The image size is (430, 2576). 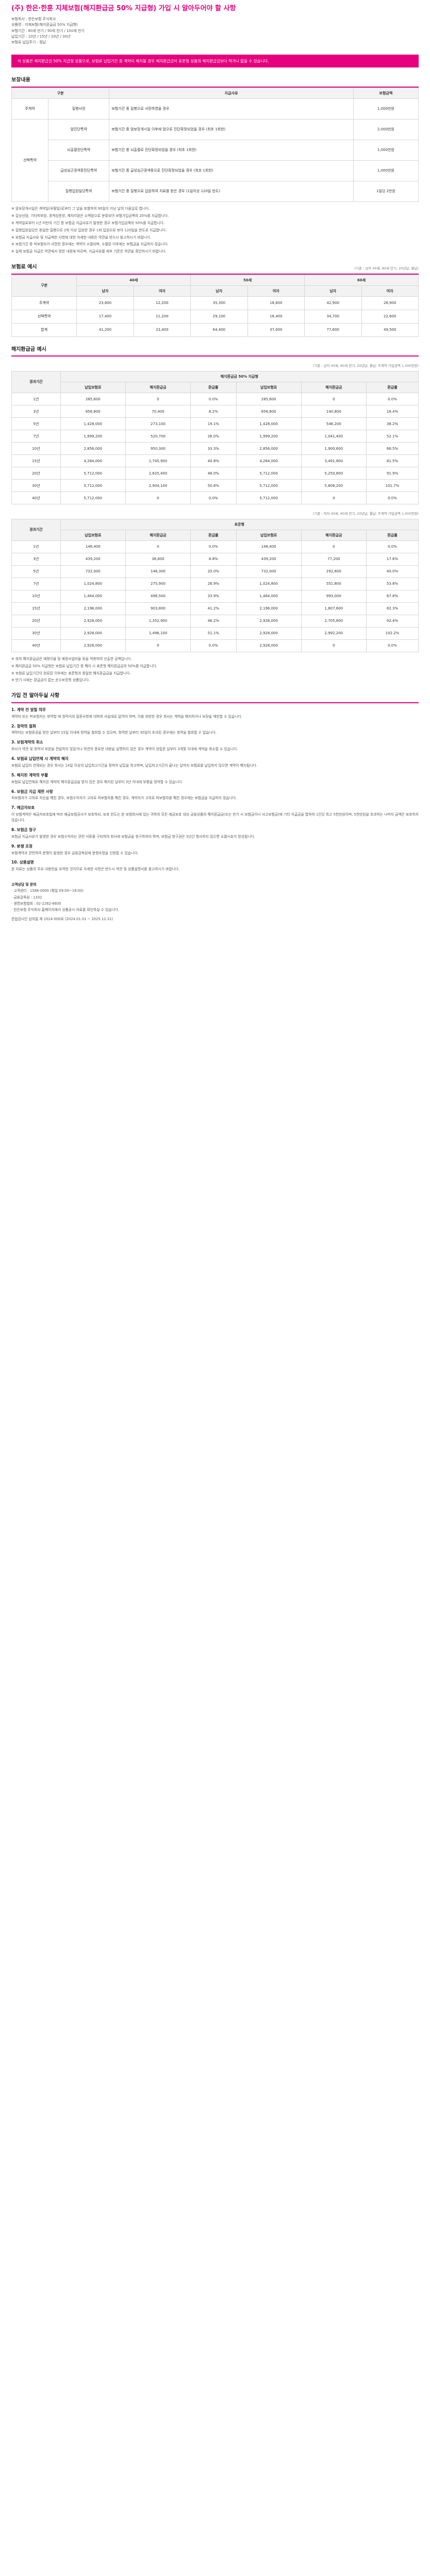 What do you see at coordinates (36, 645) in the screenshot?
I see `refund-cell: 40년` at bounding box center [36, 645].